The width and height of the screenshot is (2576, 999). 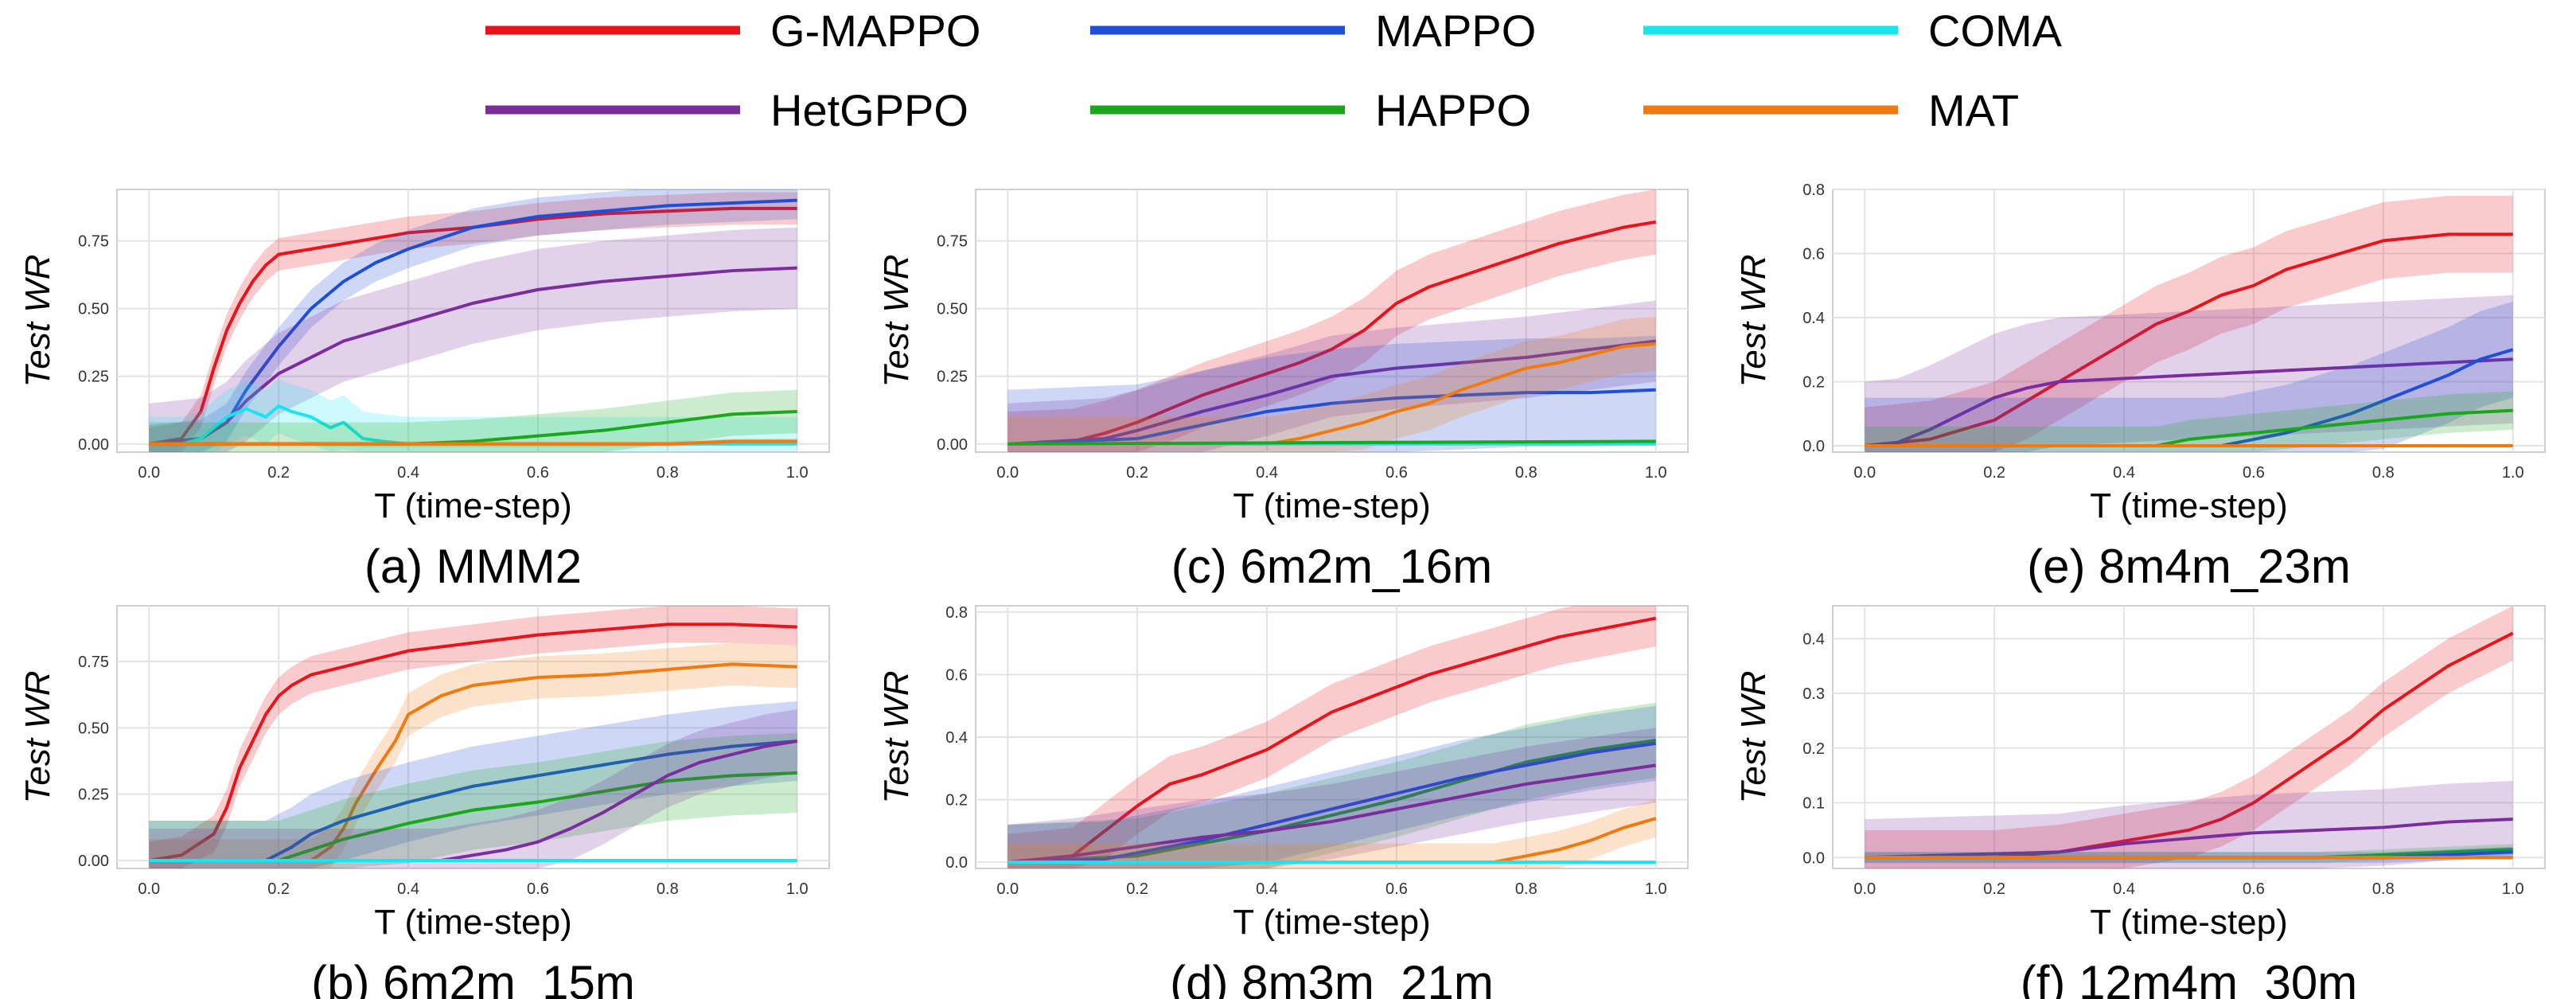 I want to click on subplot-caption: (a) MMM2, so click(x=473, y=567).